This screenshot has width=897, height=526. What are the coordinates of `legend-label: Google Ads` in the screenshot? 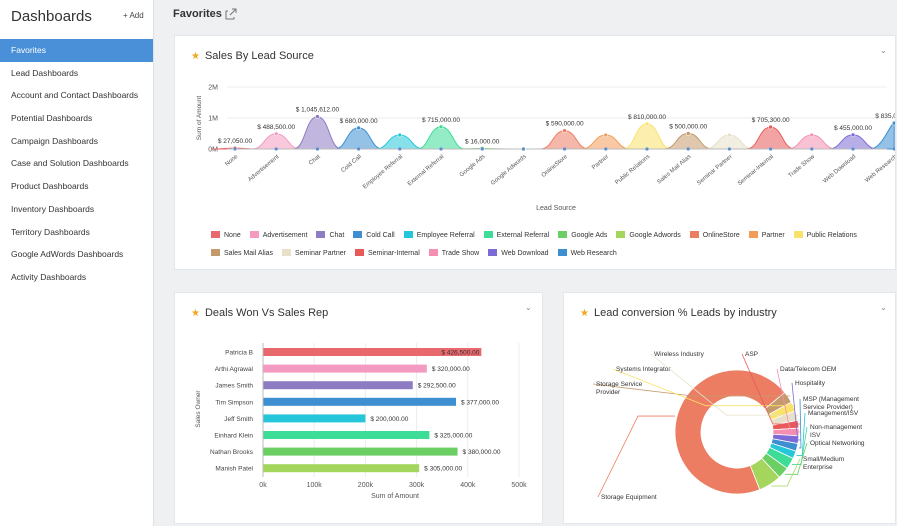 It's located at (589, 235).